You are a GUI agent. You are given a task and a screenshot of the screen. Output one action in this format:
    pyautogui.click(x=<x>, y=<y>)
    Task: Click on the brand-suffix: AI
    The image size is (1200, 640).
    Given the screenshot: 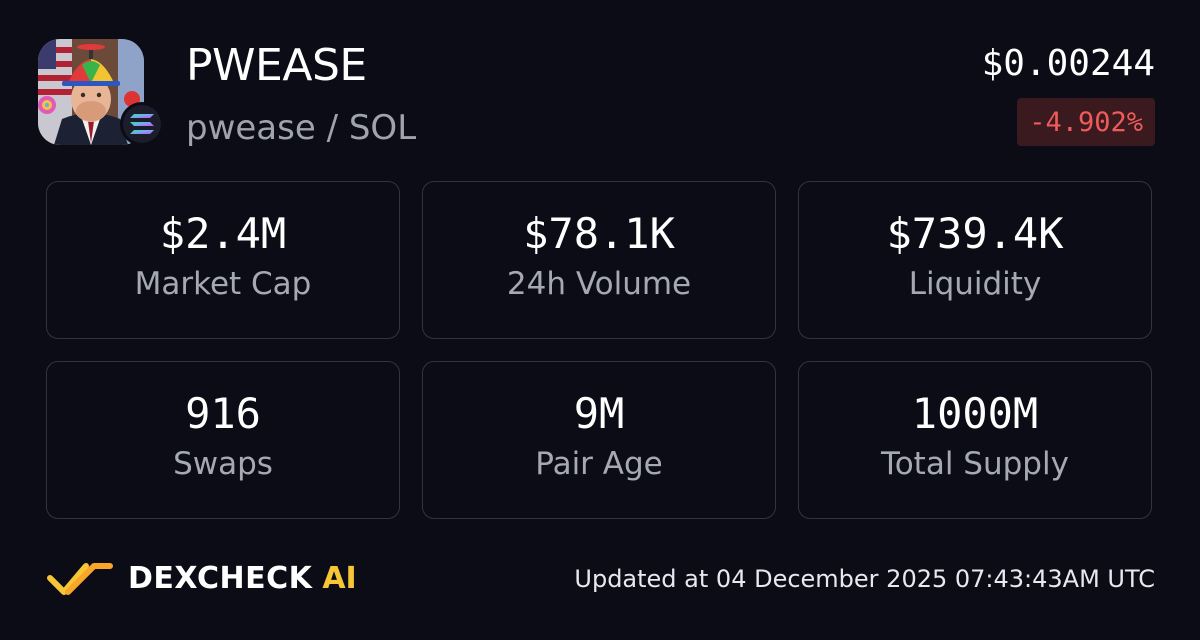 What is the action you would take?
    pyautogui.click(x=339, y=578)
    